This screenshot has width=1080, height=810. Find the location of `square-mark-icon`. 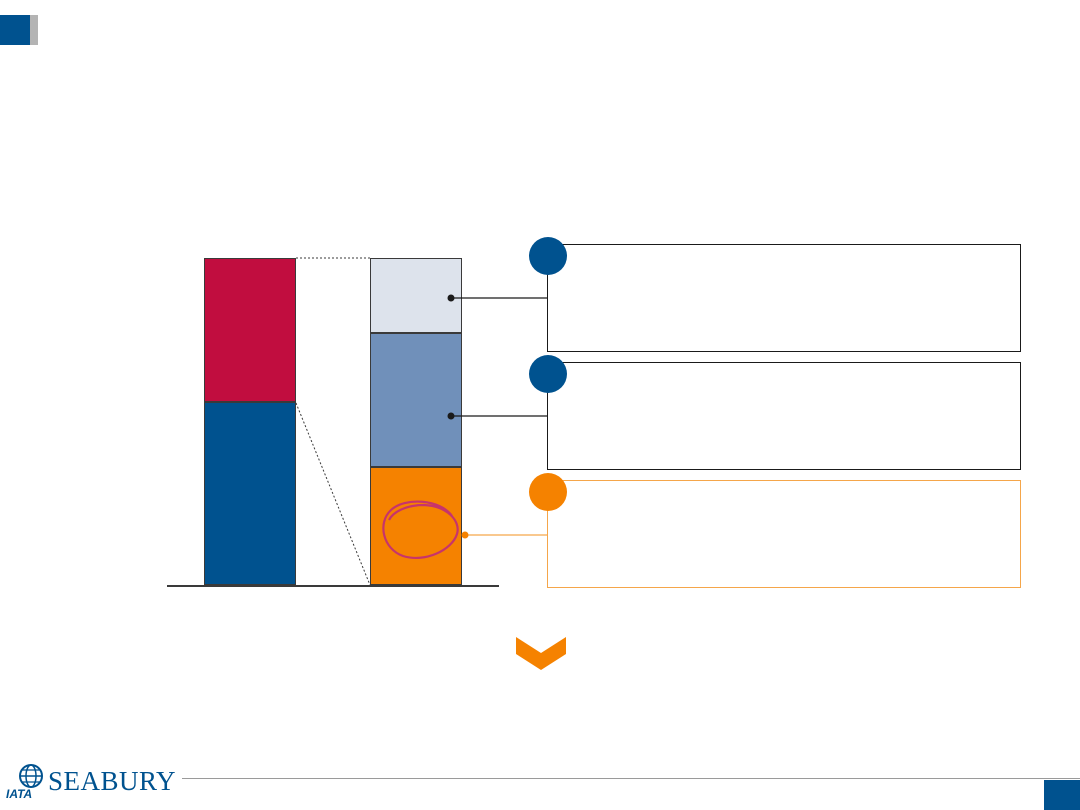

square-mark-icon is located at coordinates (19, 30).